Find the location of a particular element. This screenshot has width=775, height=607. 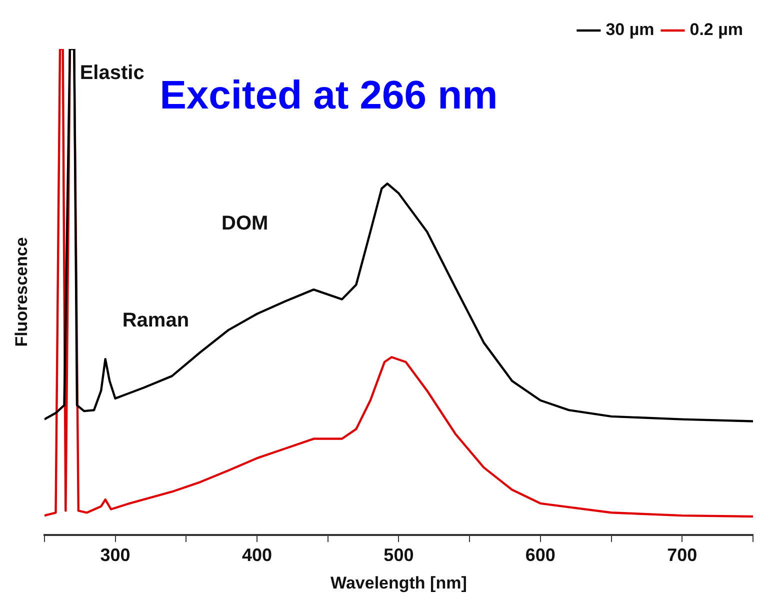

legend-label: 0.2 µm is located at coordinates (717, 30).